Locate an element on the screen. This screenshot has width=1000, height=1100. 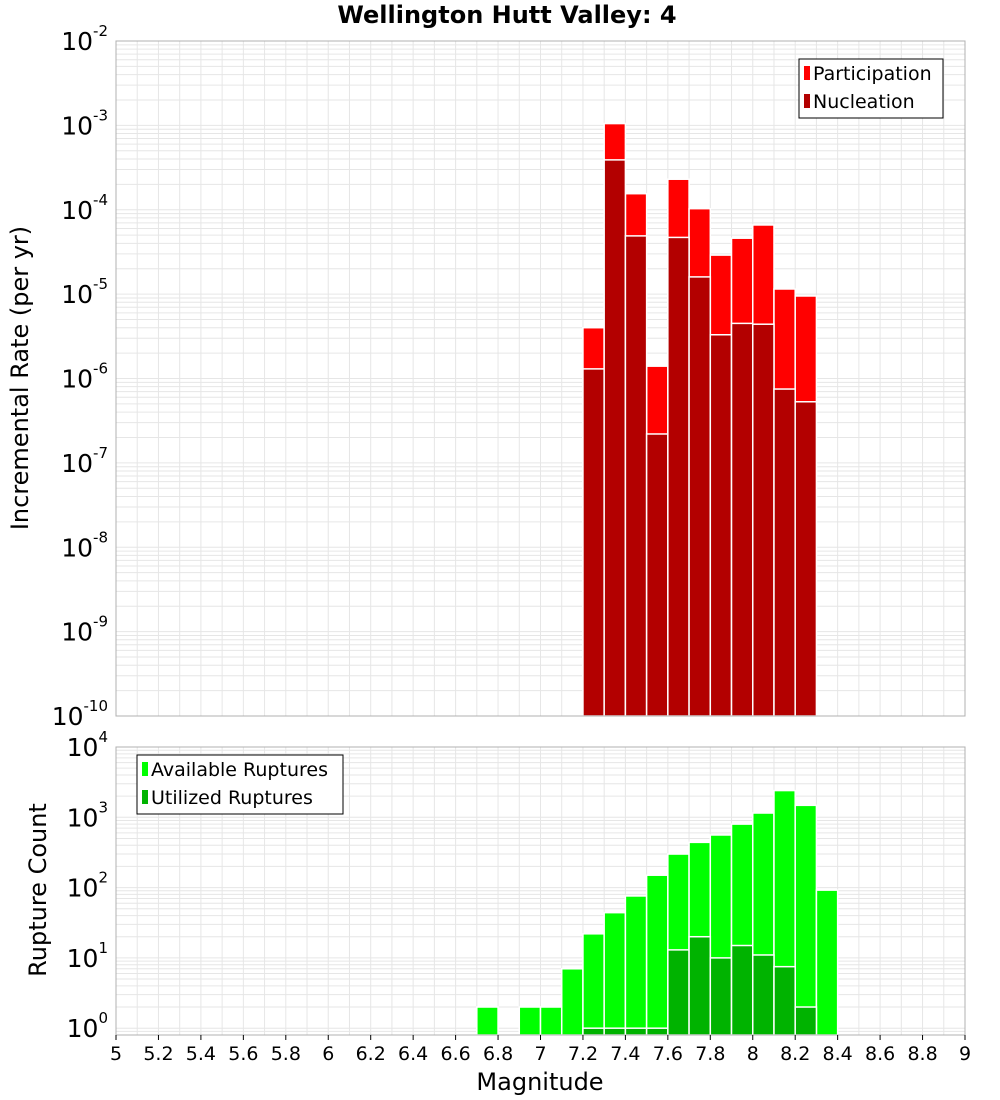
x-tick-label: 6.2 is located at coordinates (371, 1054).